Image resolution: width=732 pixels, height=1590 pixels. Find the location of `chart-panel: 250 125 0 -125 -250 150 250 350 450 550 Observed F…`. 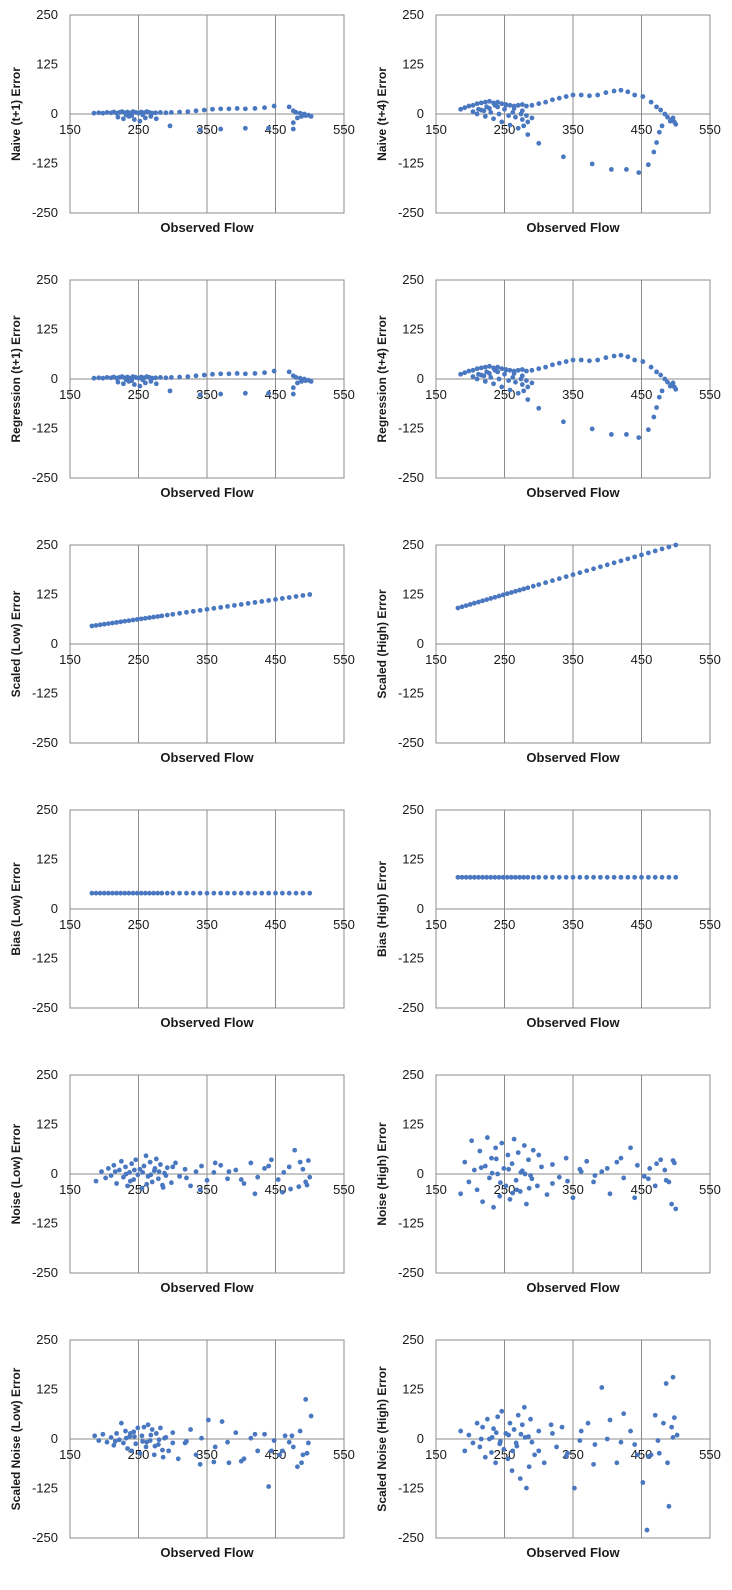

chart-panel: 250 125 0 -125 -250 150 250 350 450 550 Observed F… is located at coordinates (183, 132).